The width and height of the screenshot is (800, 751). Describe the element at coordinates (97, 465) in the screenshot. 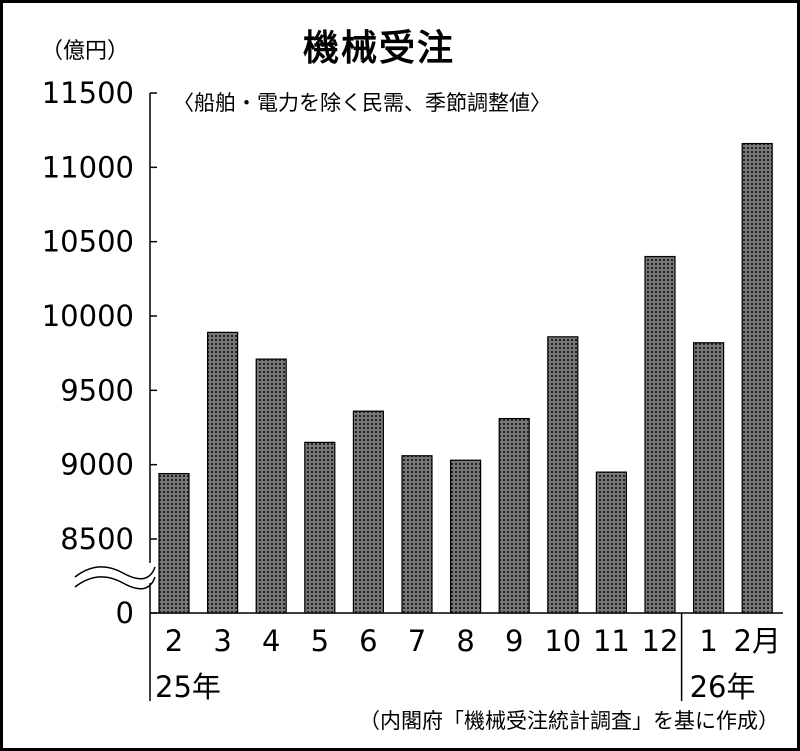

I see `y-tick-label: 9000` at that location.